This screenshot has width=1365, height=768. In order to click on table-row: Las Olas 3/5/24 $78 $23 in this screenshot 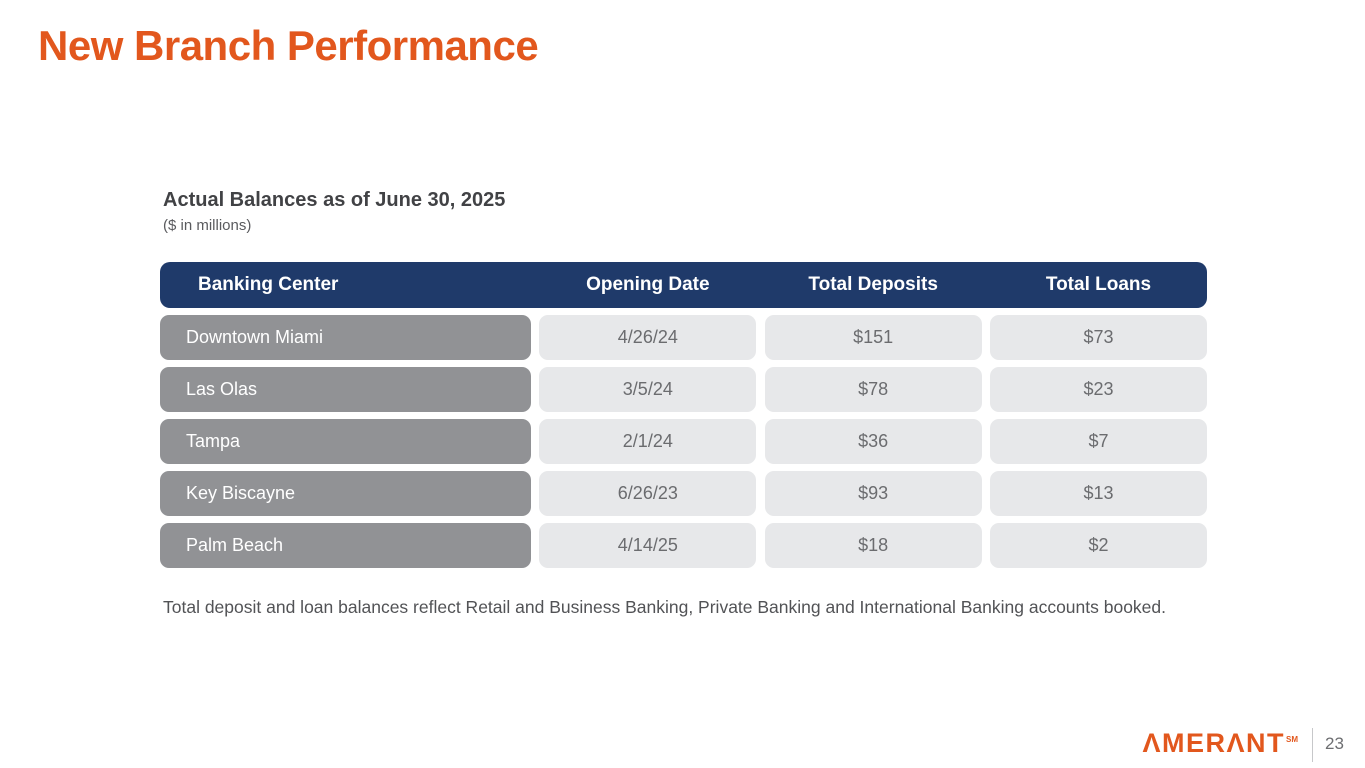, I will do `click(683, 389)`.